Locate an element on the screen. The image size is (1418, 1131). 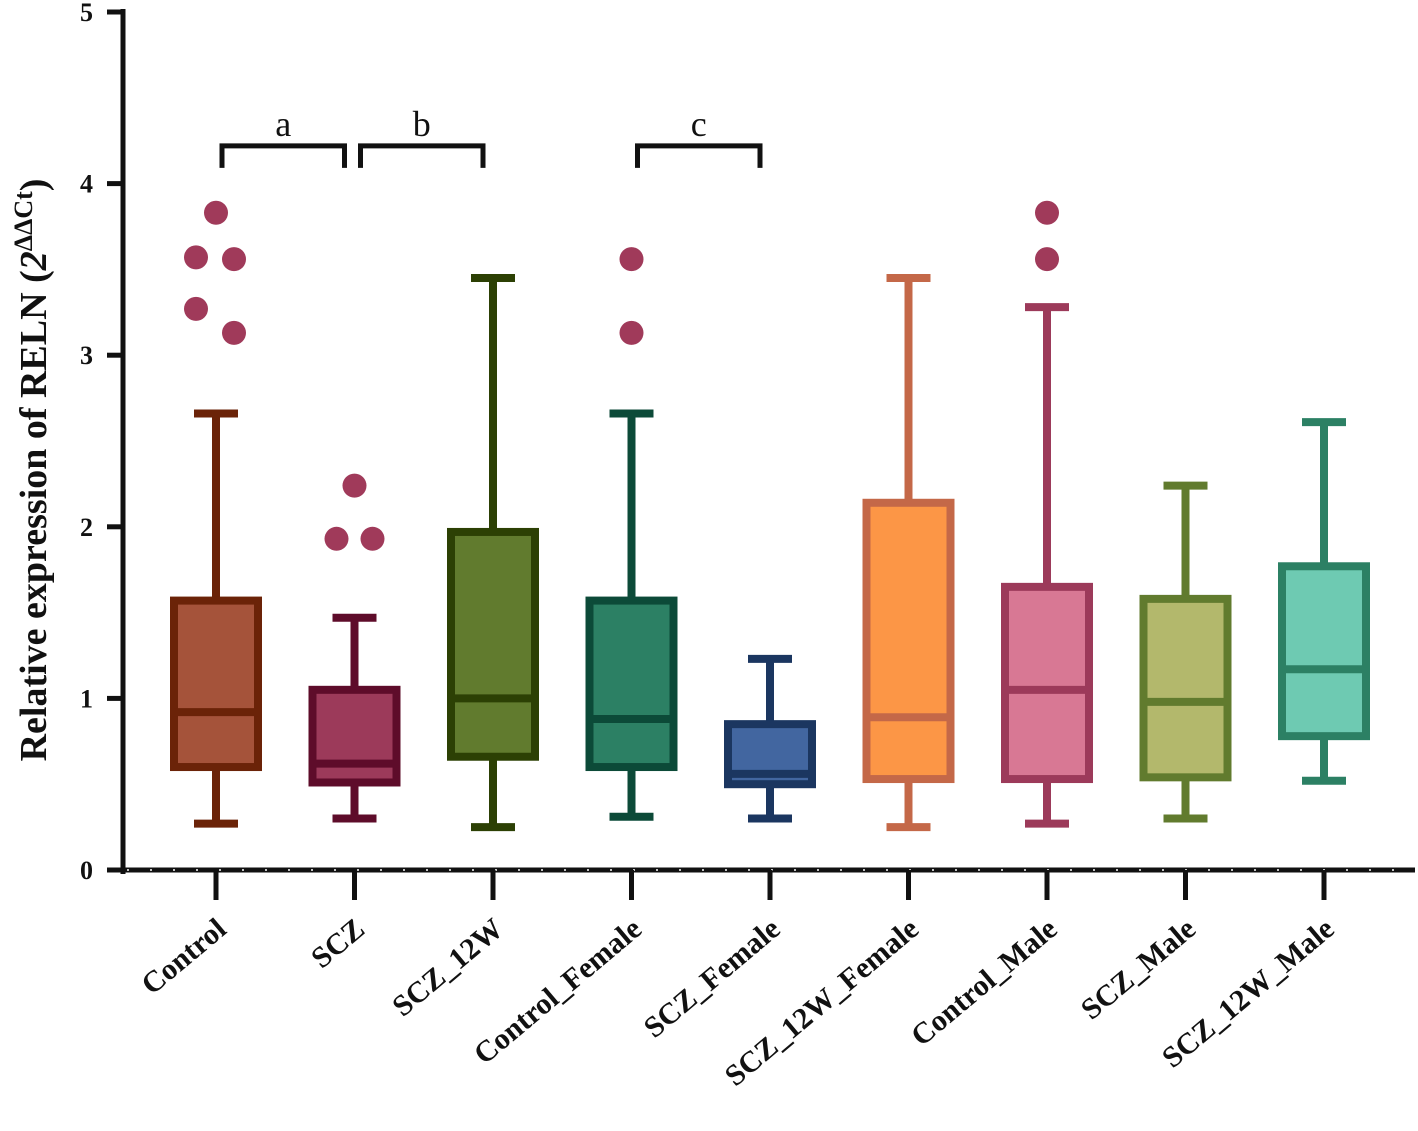
y-tick-label: 3 is located at coordinates (86, 355).